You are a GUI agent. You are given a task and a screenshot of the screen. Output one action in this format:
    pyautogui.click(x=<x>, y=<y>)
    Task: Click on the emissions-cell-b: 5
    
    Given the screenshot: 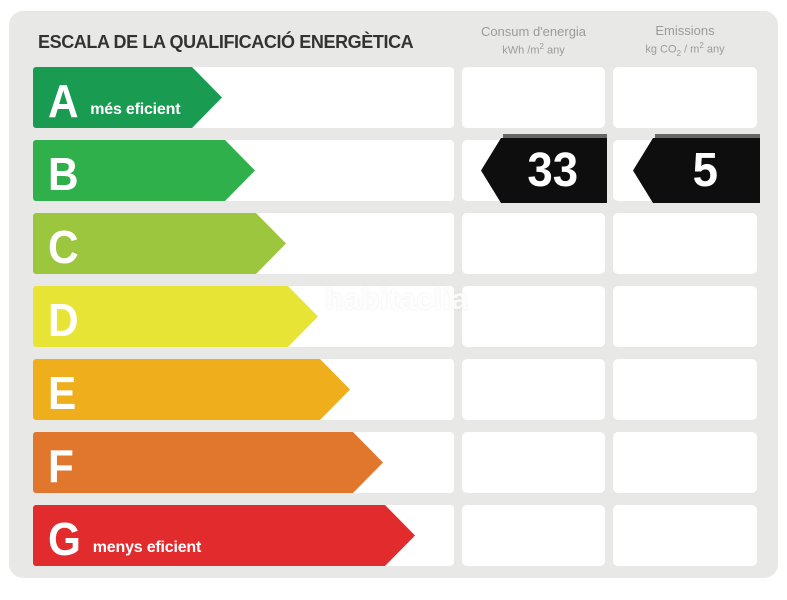 What is the action you would take?
    pyautogui.click(x=686, y=168)
    